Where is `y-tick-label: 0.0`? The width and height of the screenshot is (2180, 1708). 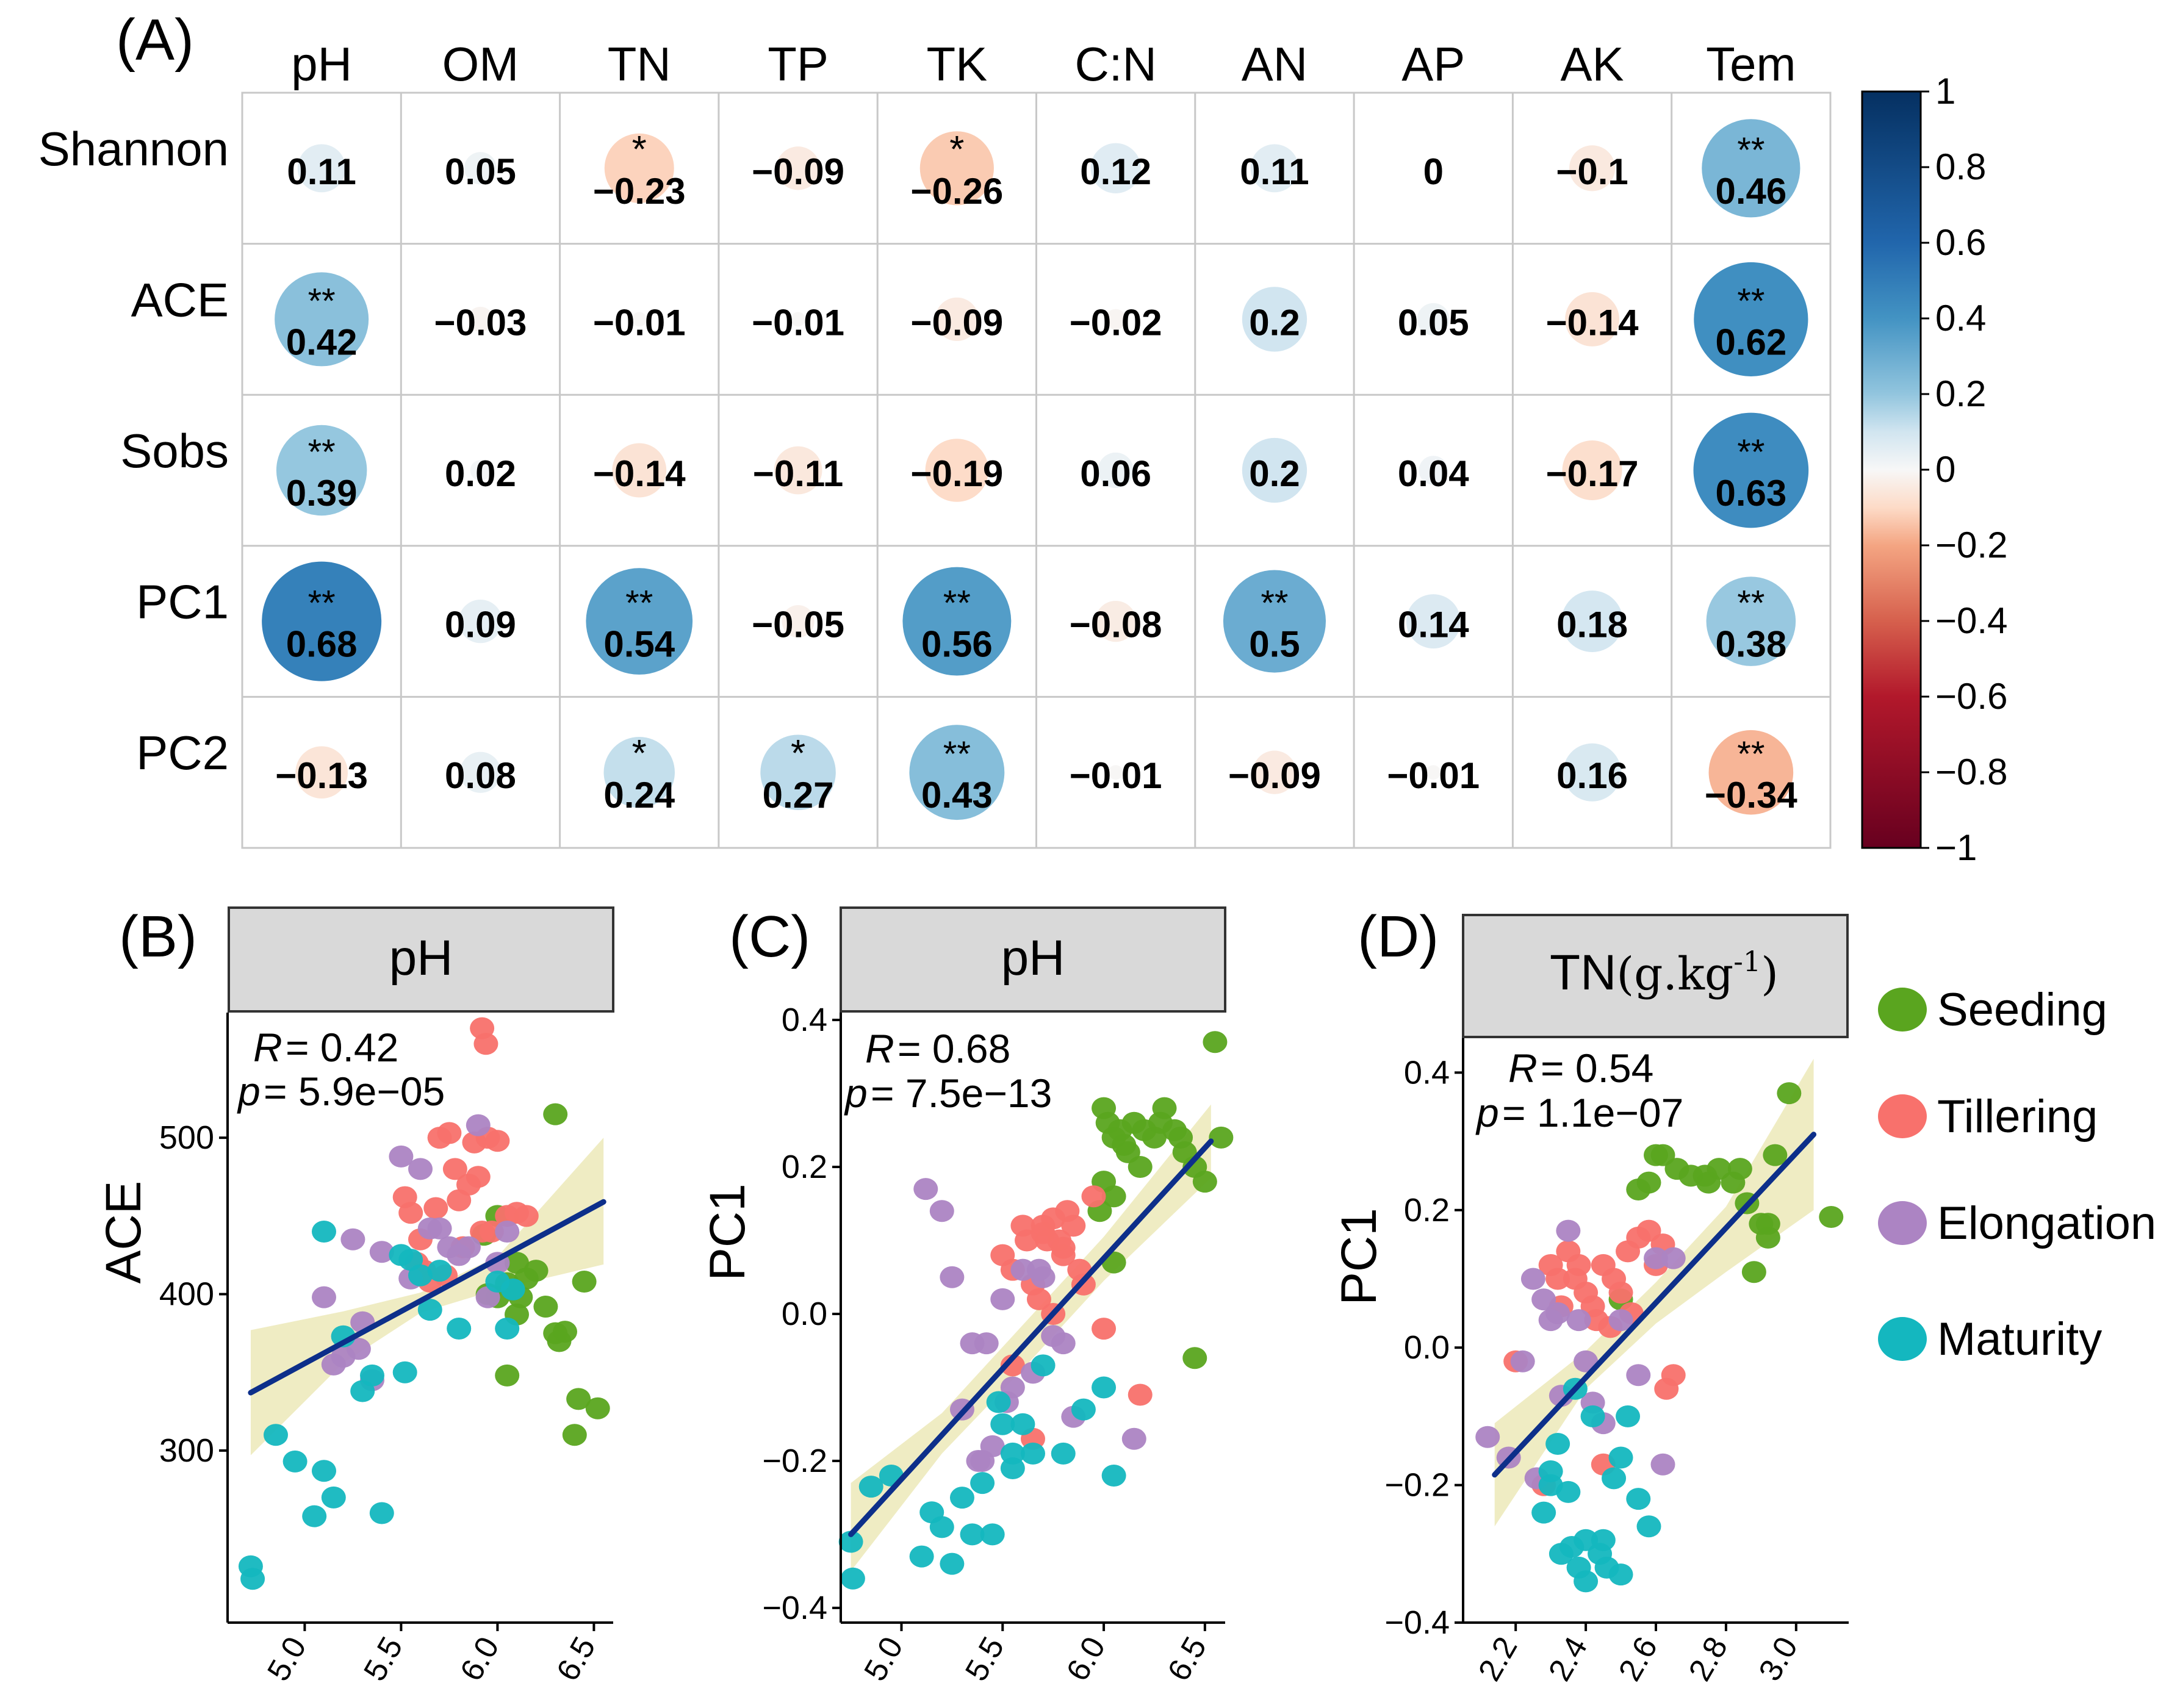
y-tick-label: 0.0 is located at coordinates (804, 1314).